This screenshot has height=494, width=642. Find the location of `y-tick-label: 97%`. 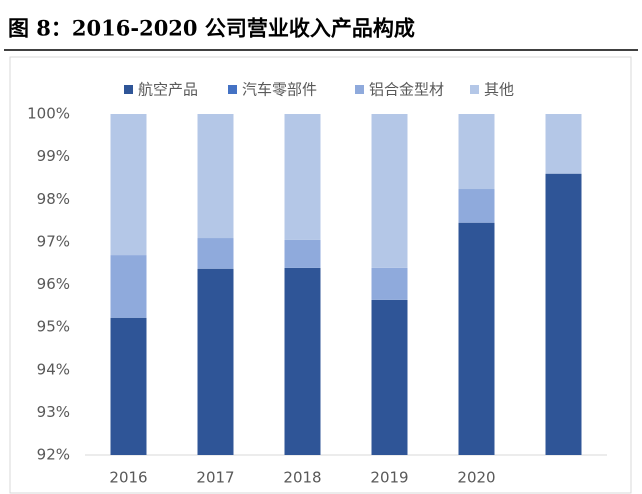

y-tick-label: 97% is located at coordinates (53, 241).